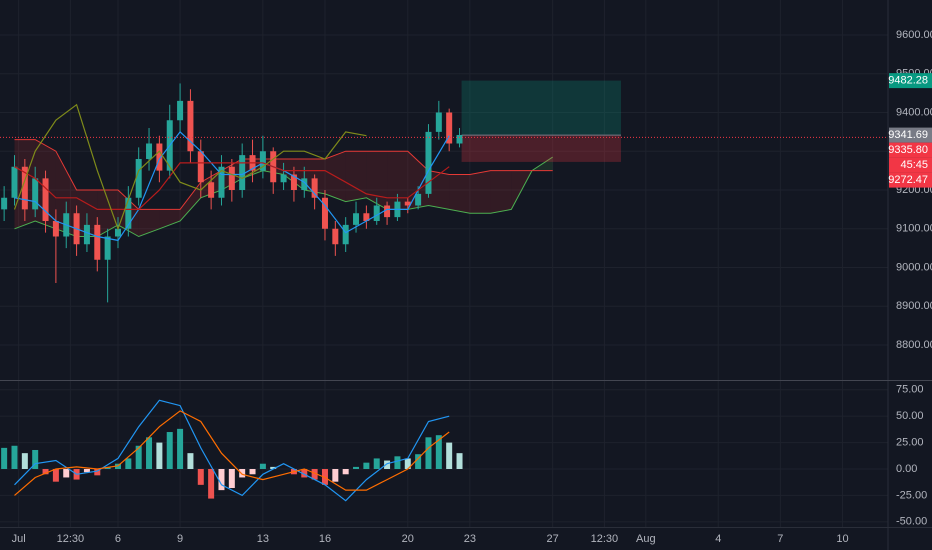 Image resolution: width=932 pixels, height=550 pixels. I want to click on x-tick-label: 9, so click(180, 539).